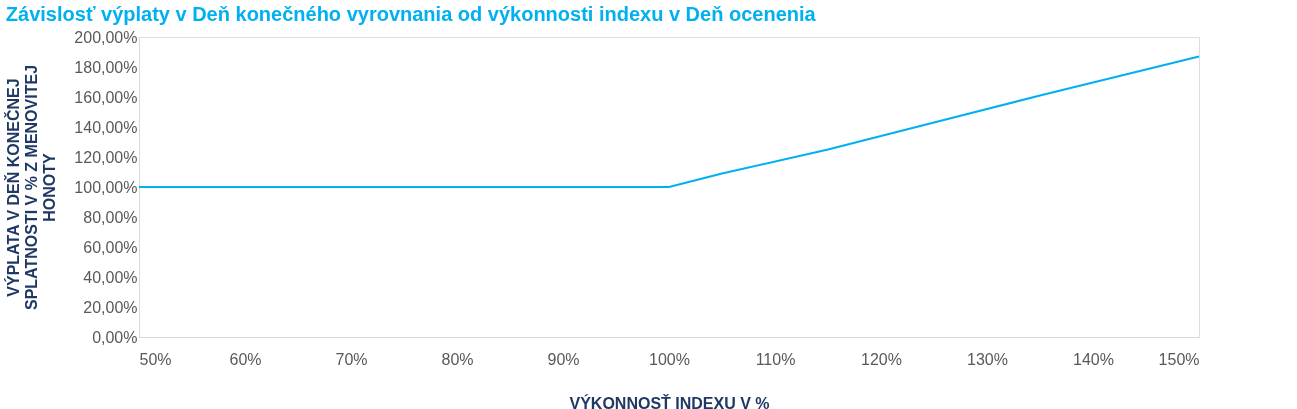 The image size is (1297, 409). What do you see at coordinates (106, 187) in the screenshot?
I see `y-tick-label: 100,00%` at bounding box center [106, 187].